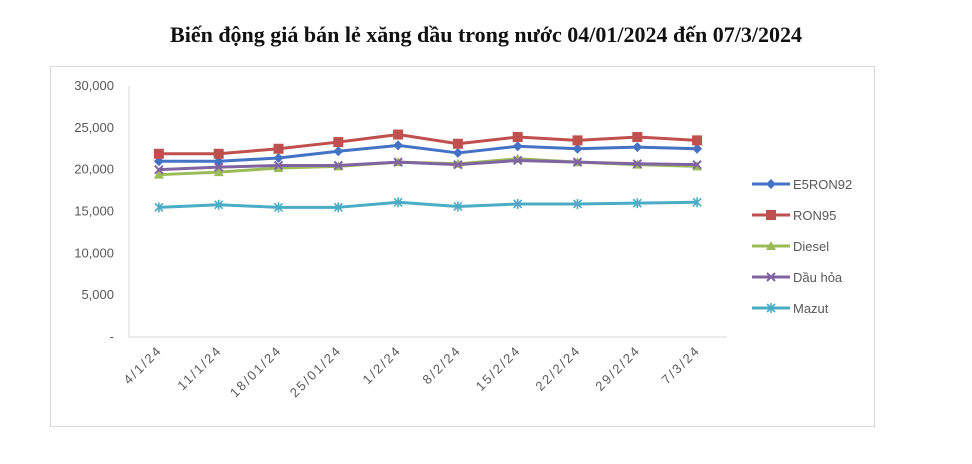 This screenshot has height=464, width=972. I want to click on legend-label: Dầu hỏa, so click(818, 277).